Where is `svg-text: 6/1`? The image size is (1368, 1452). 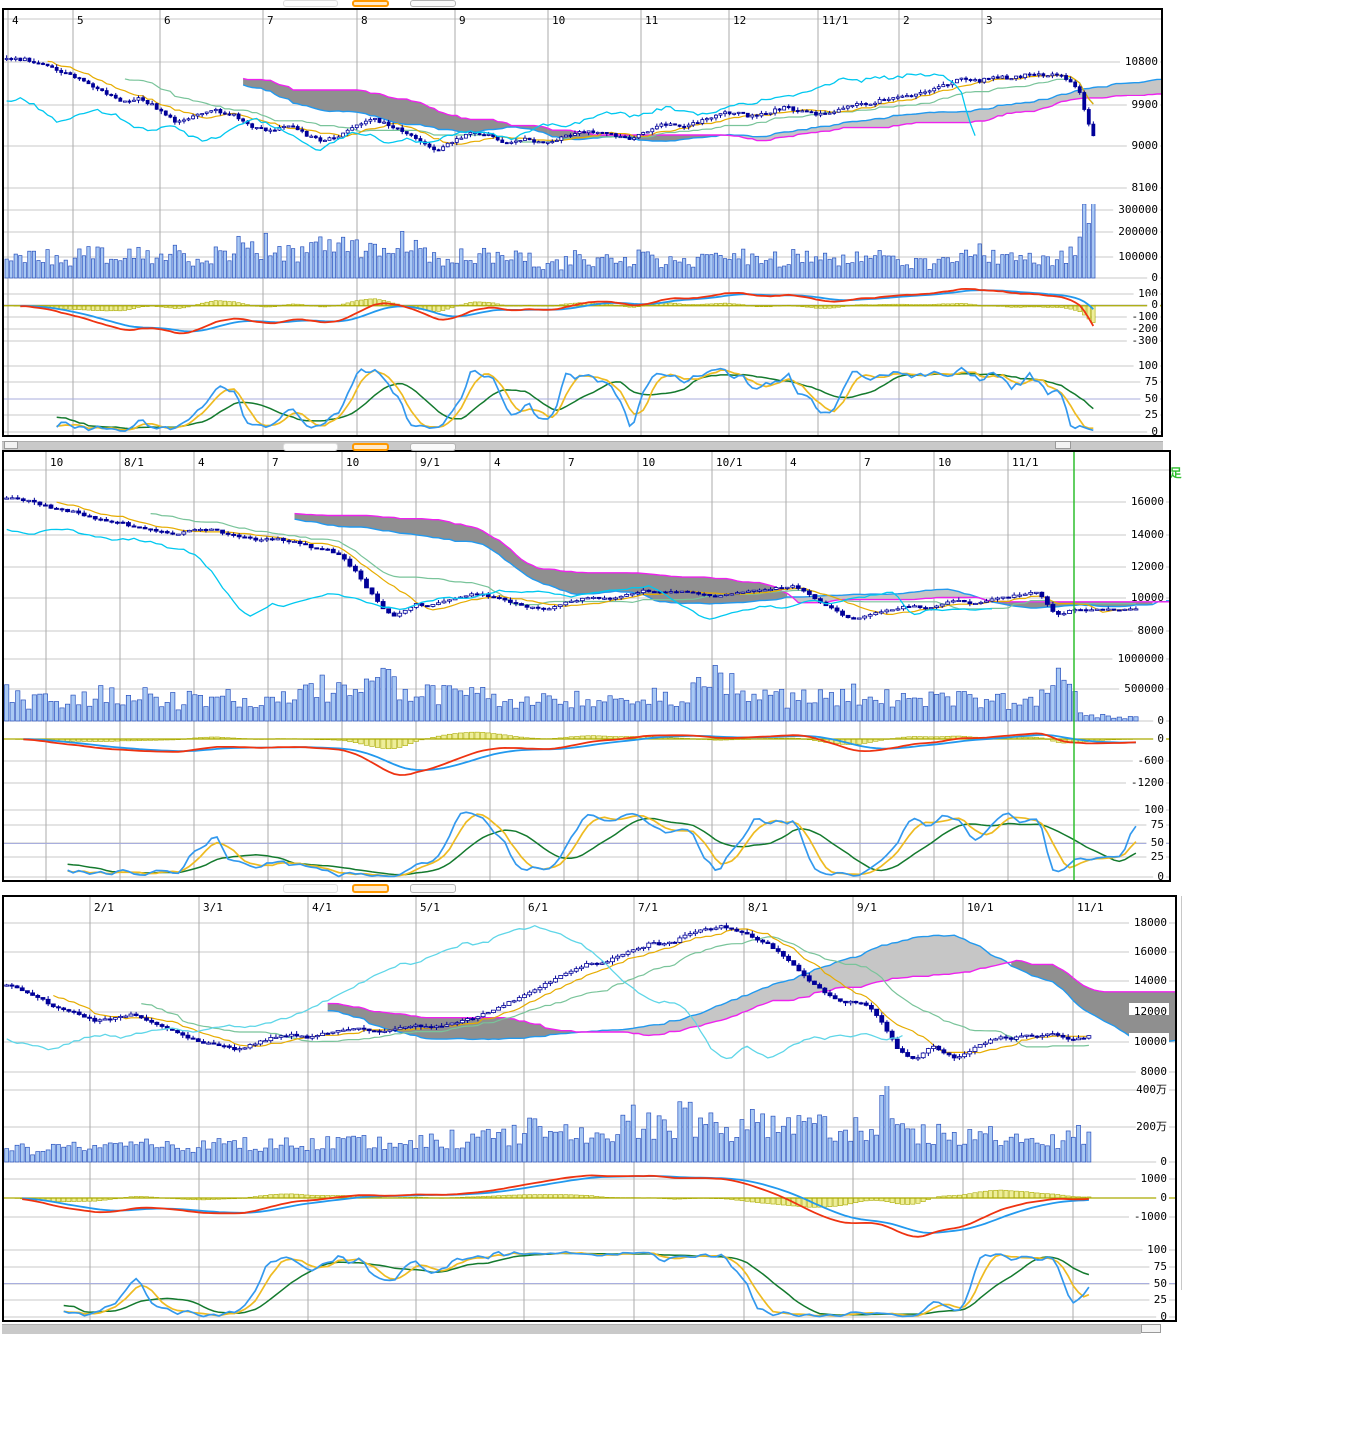 svg-text: 6/1 is located at coordinates (538, 907).